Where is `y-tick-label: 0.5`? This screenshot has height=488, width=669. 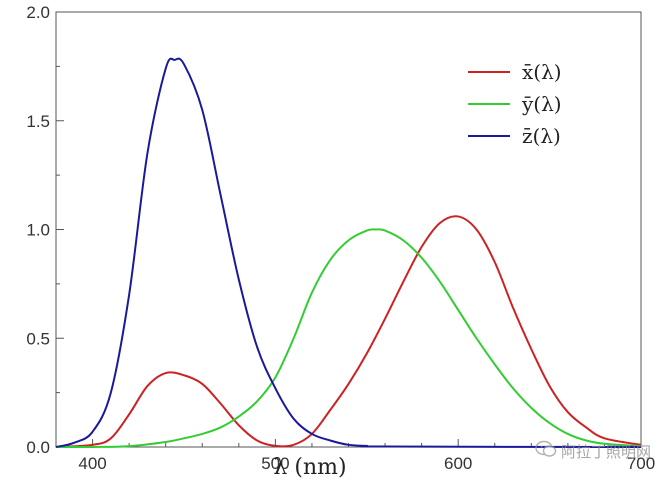 y-tick-label: 0.5 is located at coordinates (38, 338).